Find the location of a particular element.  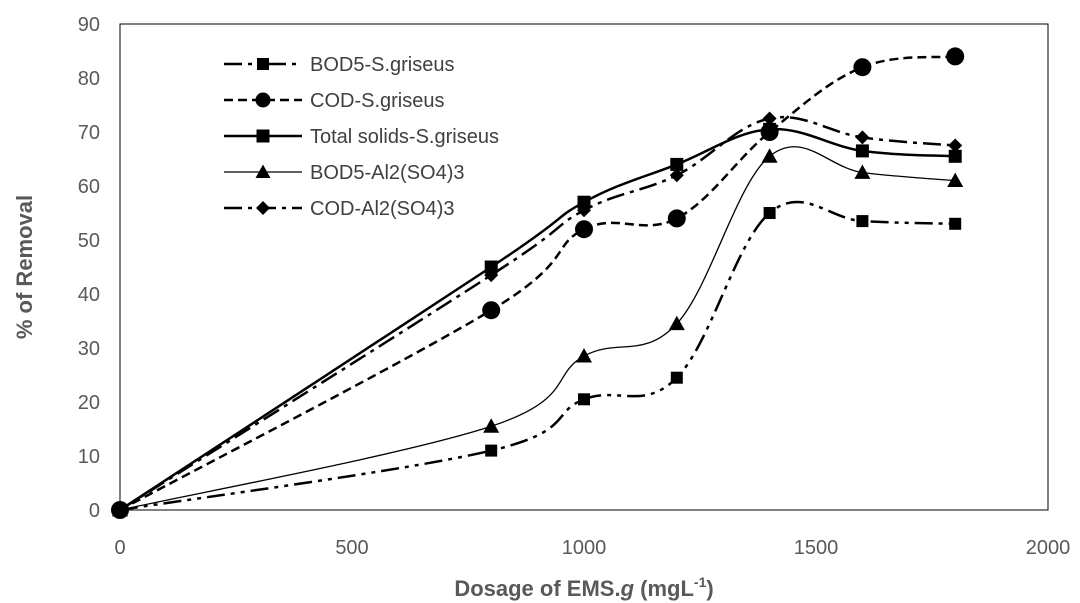

legend-label: COD-S.griseus is located at coordinates (377, 101).